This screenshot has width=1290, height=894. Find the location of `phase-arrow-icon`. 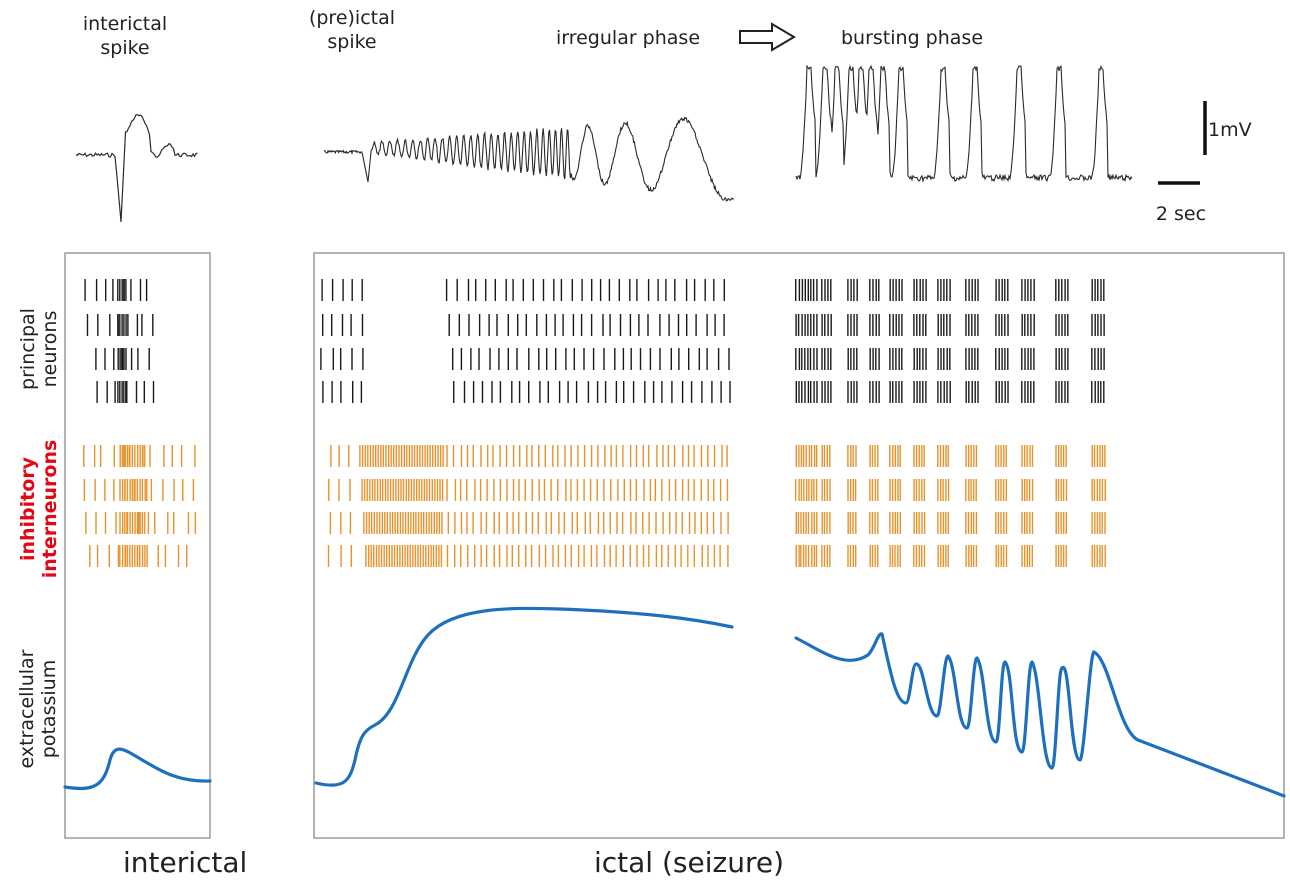

phase-arrow-icon is located at coordinates (767, 37).